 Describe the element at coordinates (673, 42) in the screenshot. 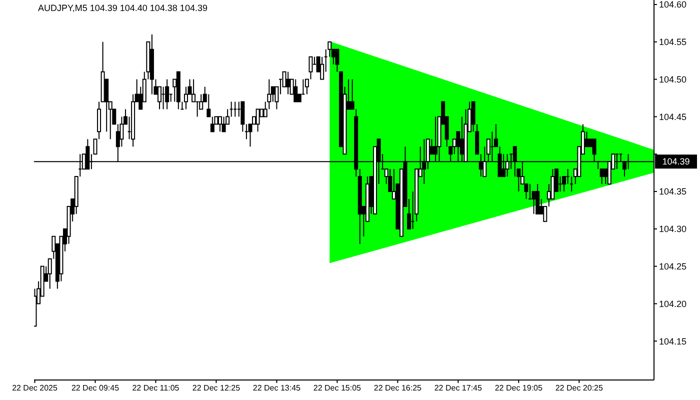

I see `y-tick-label: 104.55` at that location.